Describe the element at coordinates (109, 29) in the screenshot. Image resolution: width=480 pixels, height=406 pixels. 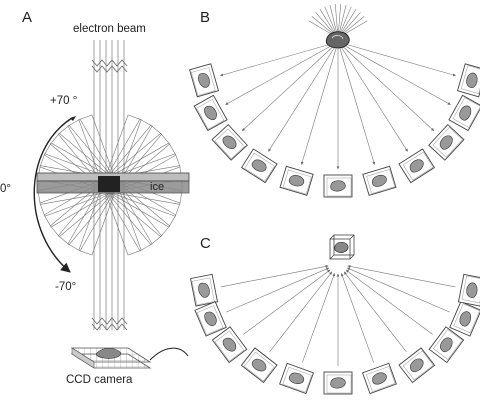
I see `electron-beam-label: electron beam` at that location.